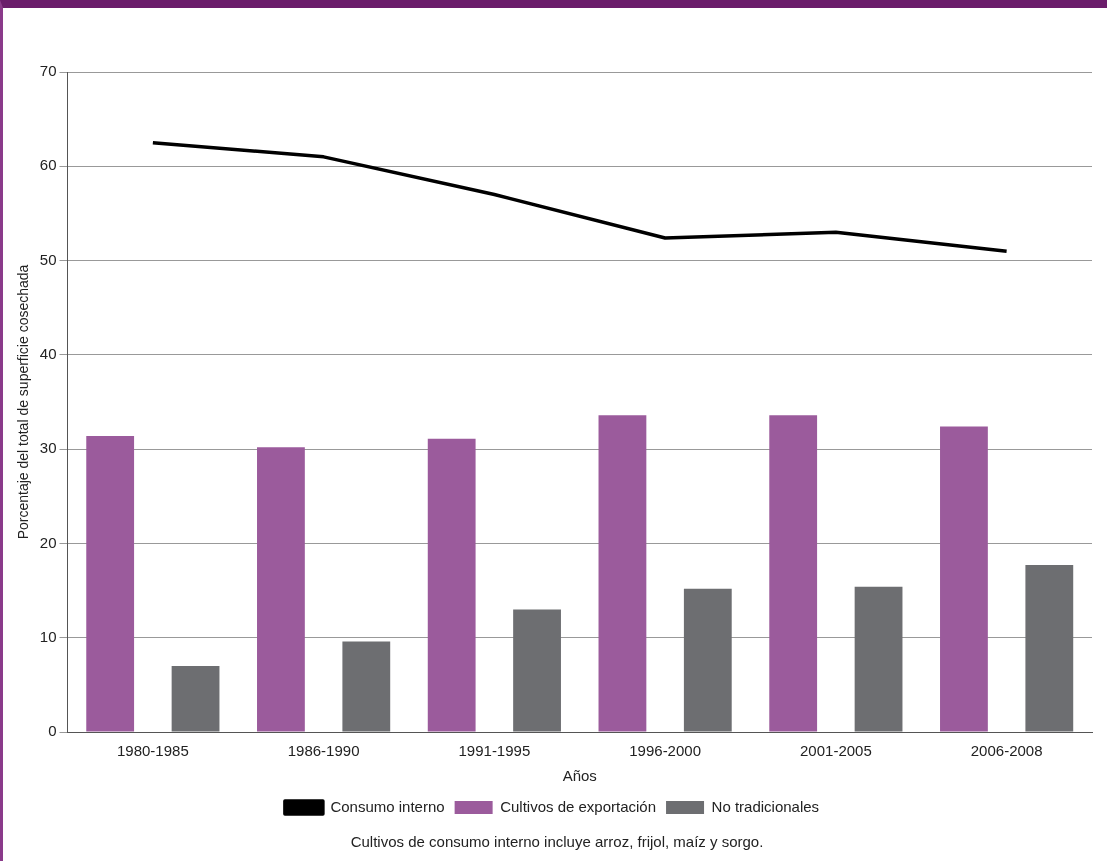 Image resolution: width=1107 pixels, height=861 pixels. I want to click on legend-label: No tradicionales, so click(765, 806).